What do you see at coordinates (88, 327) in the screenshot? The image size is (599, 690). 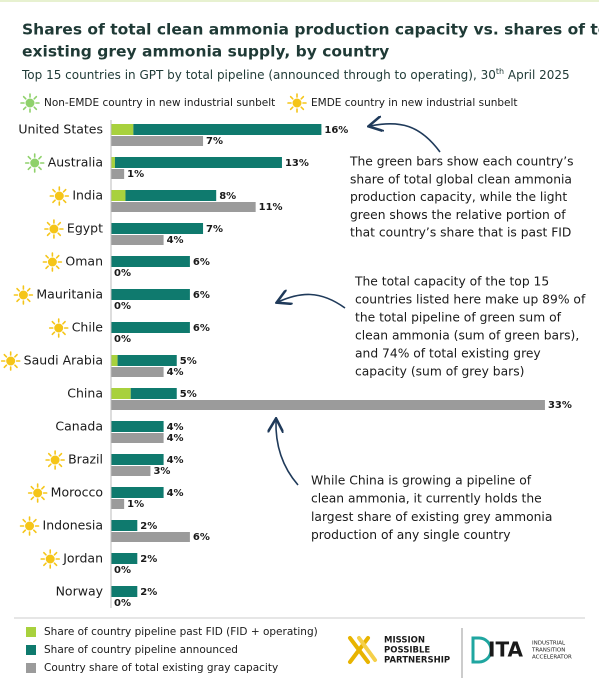 I see `category-label: Chile` at bounding box center [88, 327].